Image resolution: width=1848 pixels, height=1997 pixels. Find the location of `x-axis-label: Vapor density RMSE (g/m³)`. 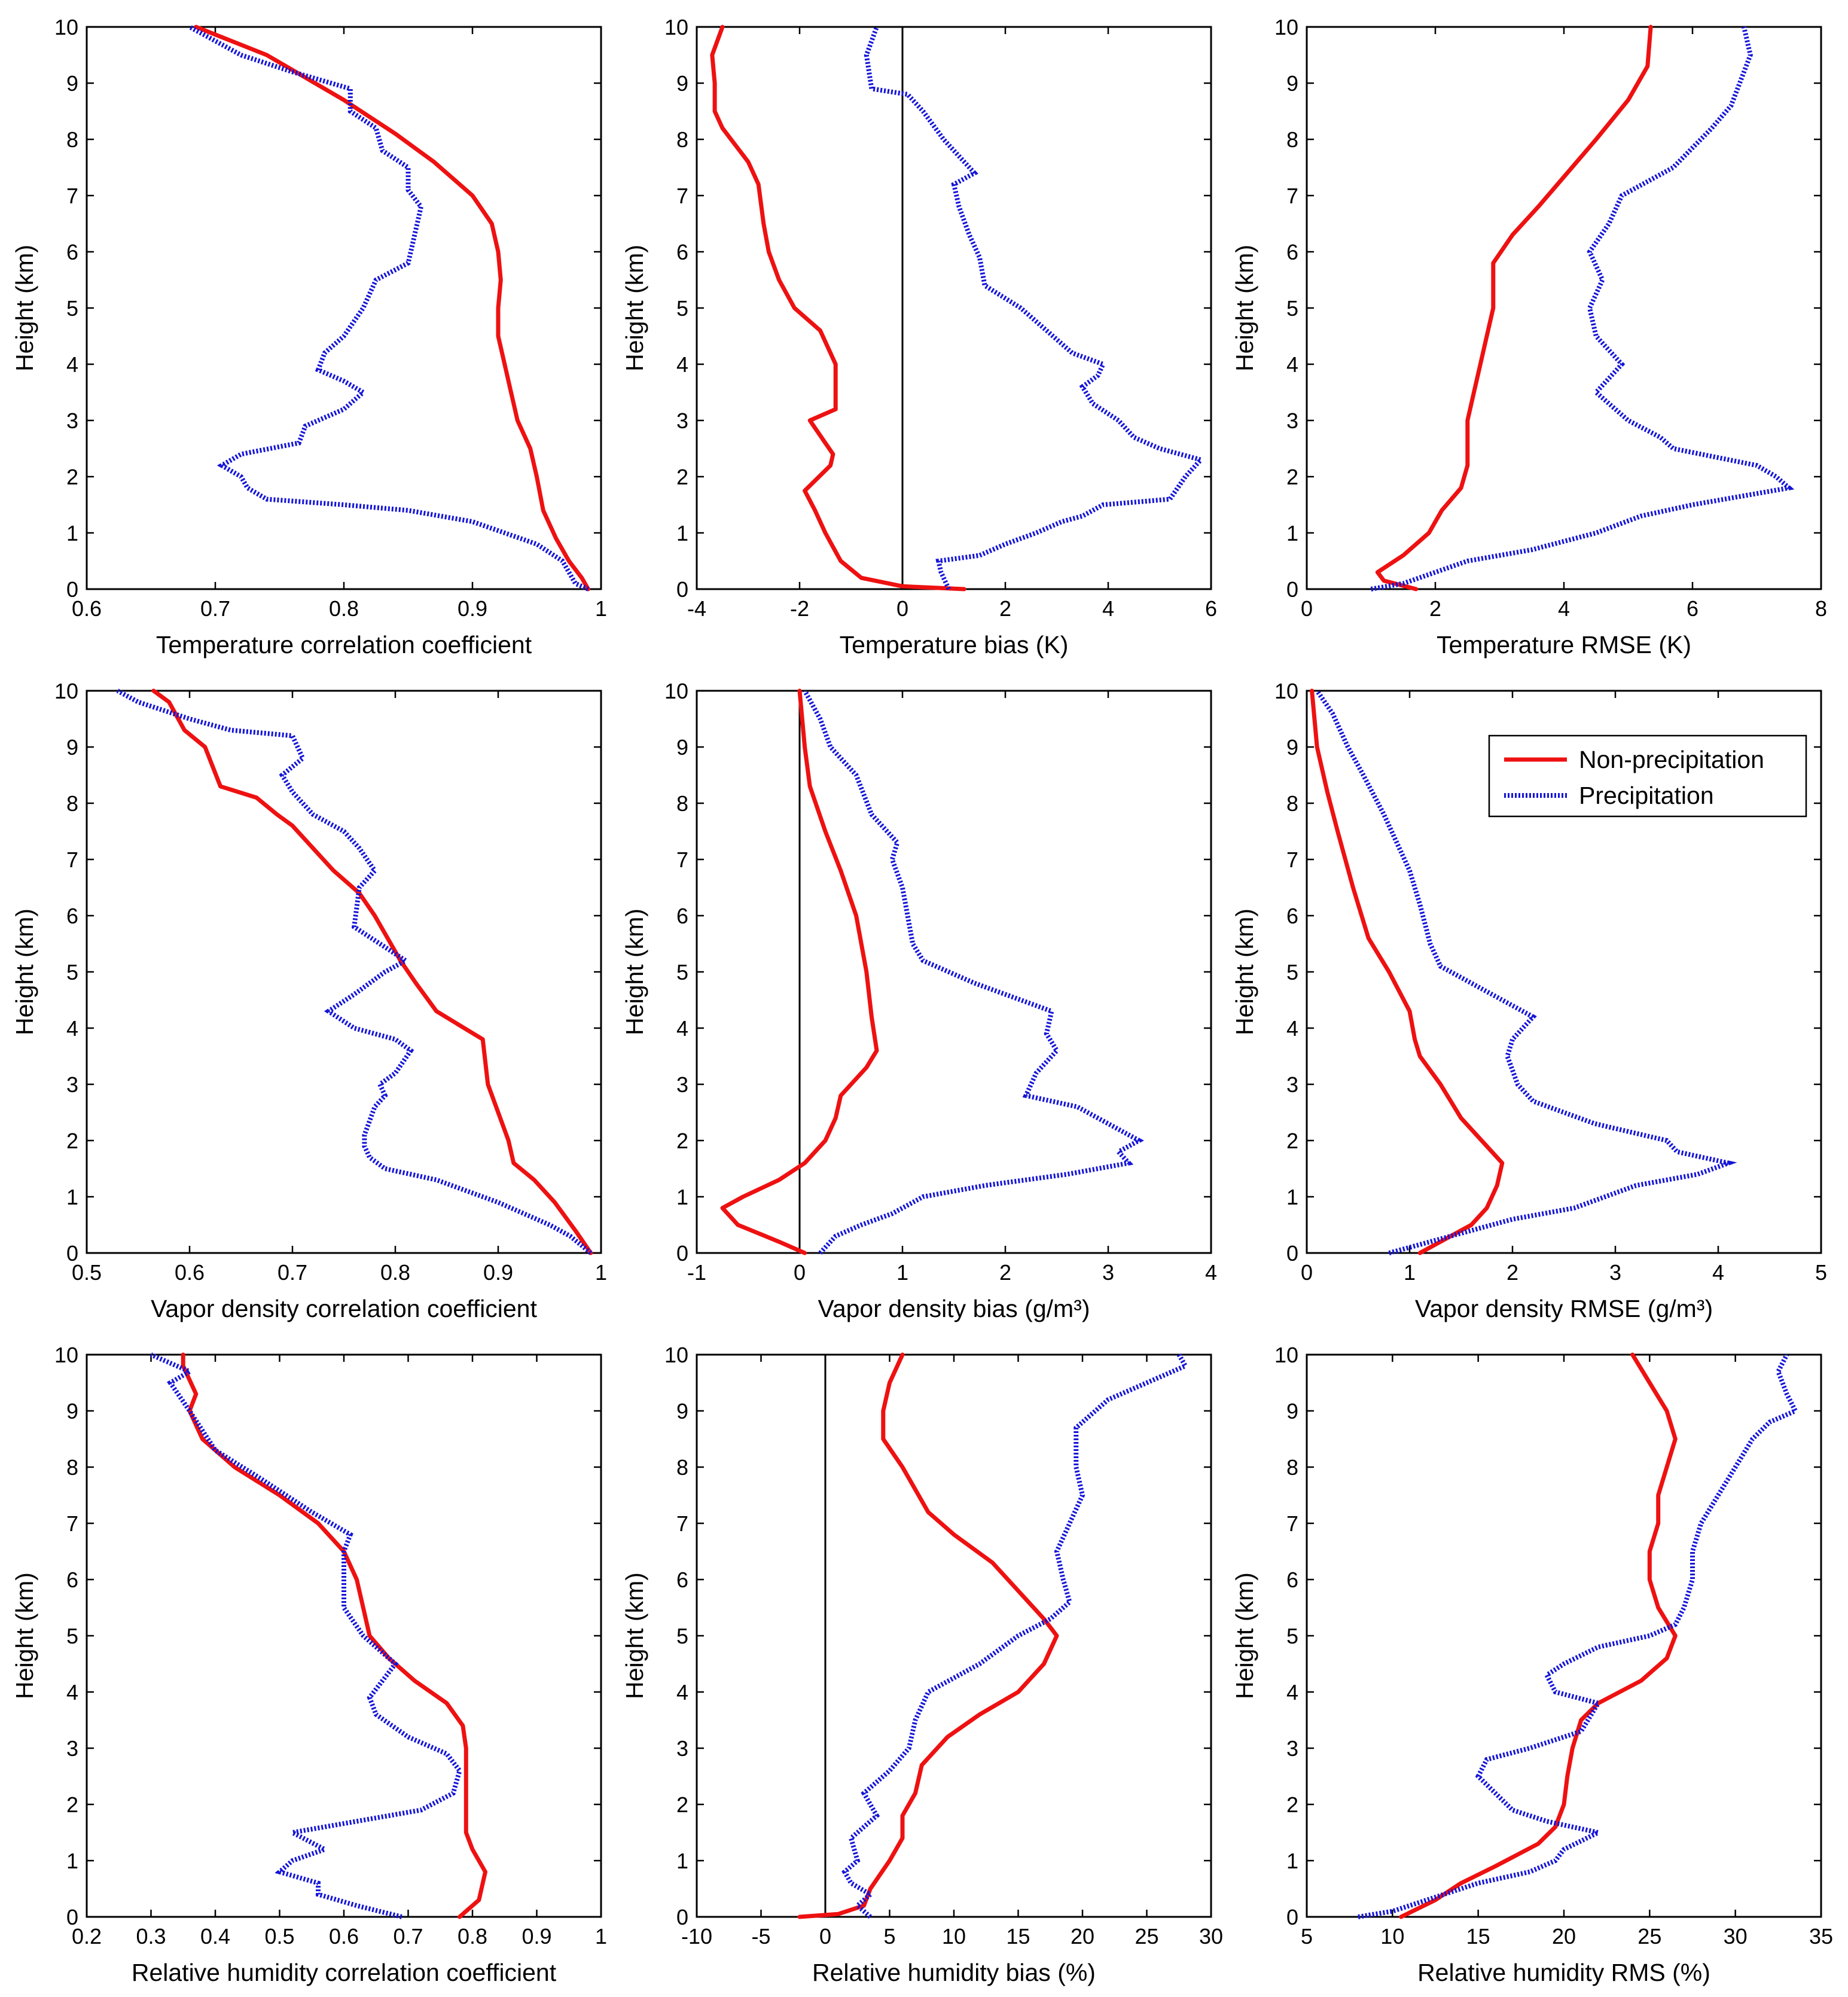

x-axis-label: Vapor density RMSE (g/m³) is located at coordinates (1564, 1308).